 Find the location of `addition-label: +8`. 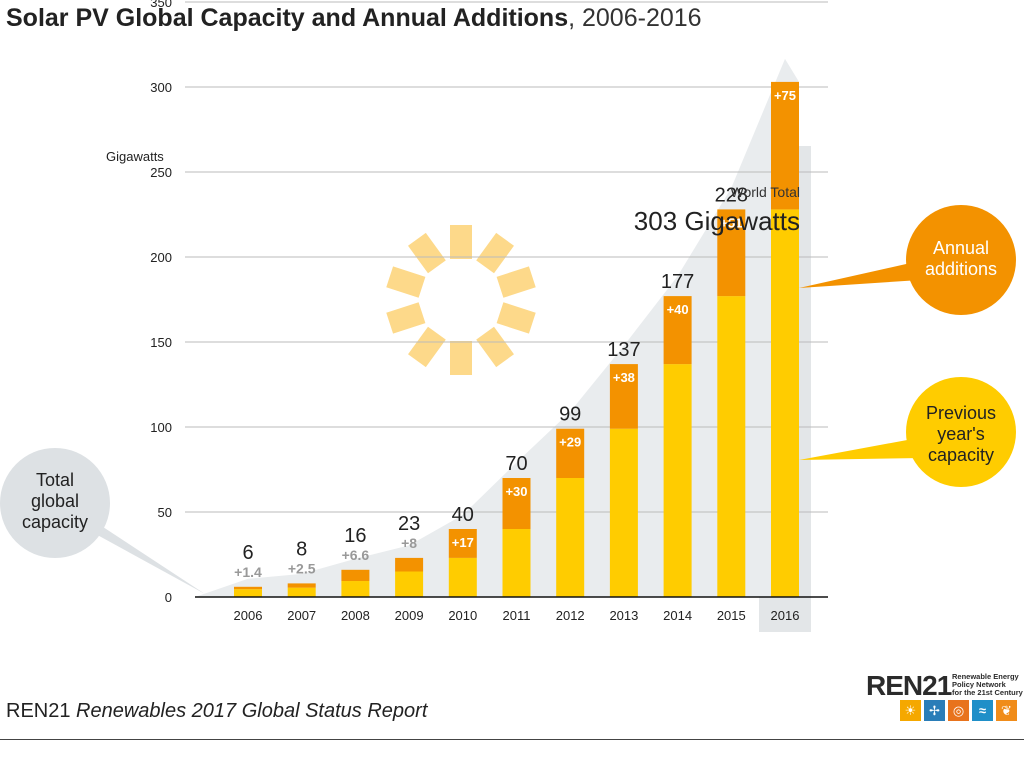

addition-label: +8 is located at coordinates (409, 543).